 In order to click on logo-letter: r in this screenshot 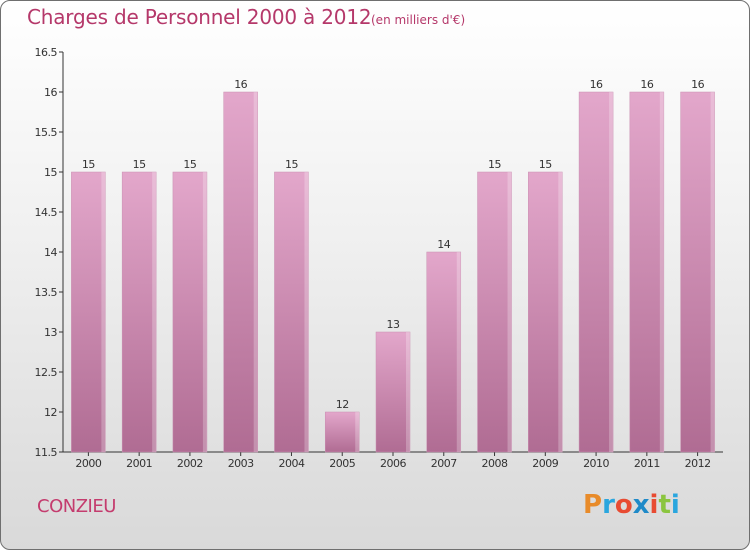, I will do `click(608, 505)`.